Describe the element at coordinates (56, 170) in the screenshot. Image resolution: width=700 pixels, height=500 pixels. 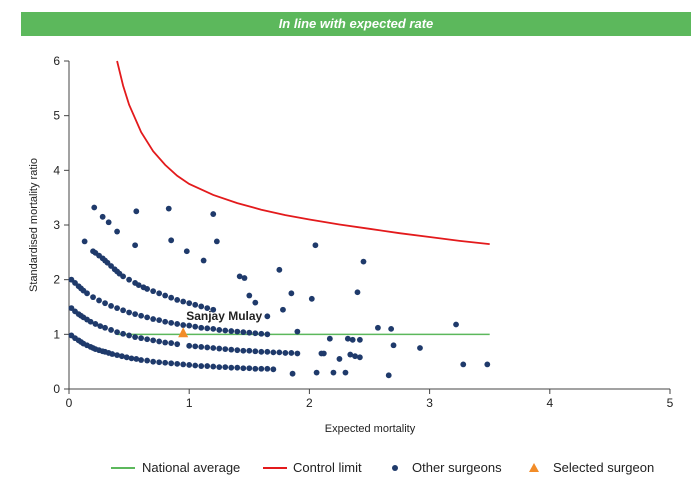
I see `y-tick-label: 4` at that location.